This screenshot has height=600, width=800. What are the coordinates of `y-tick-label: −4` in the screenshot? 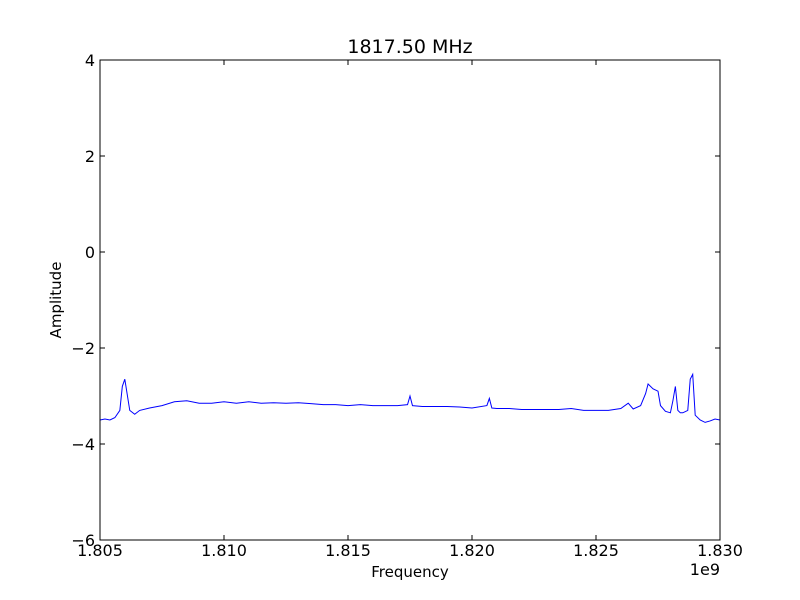 It's located at (83, 444).